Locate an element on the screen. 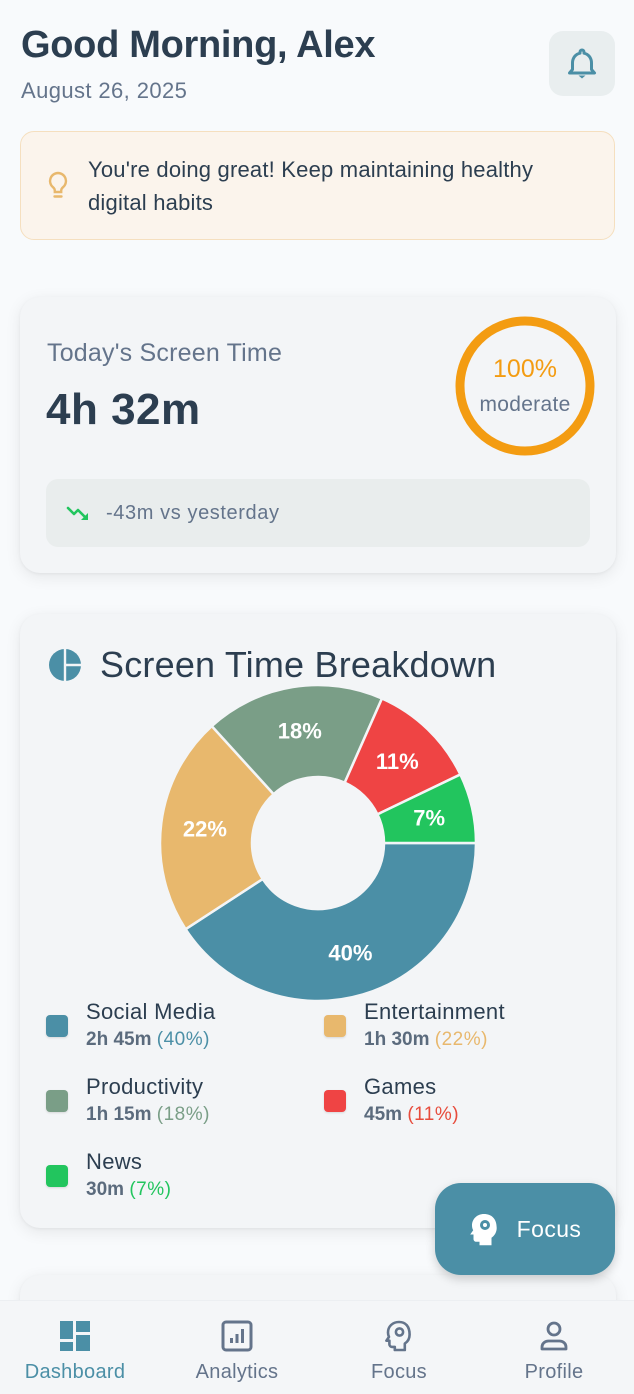 The width and height of the screenshot is (634, 1394). nav-label: Dashboard is located at coordinates (75, 1372).